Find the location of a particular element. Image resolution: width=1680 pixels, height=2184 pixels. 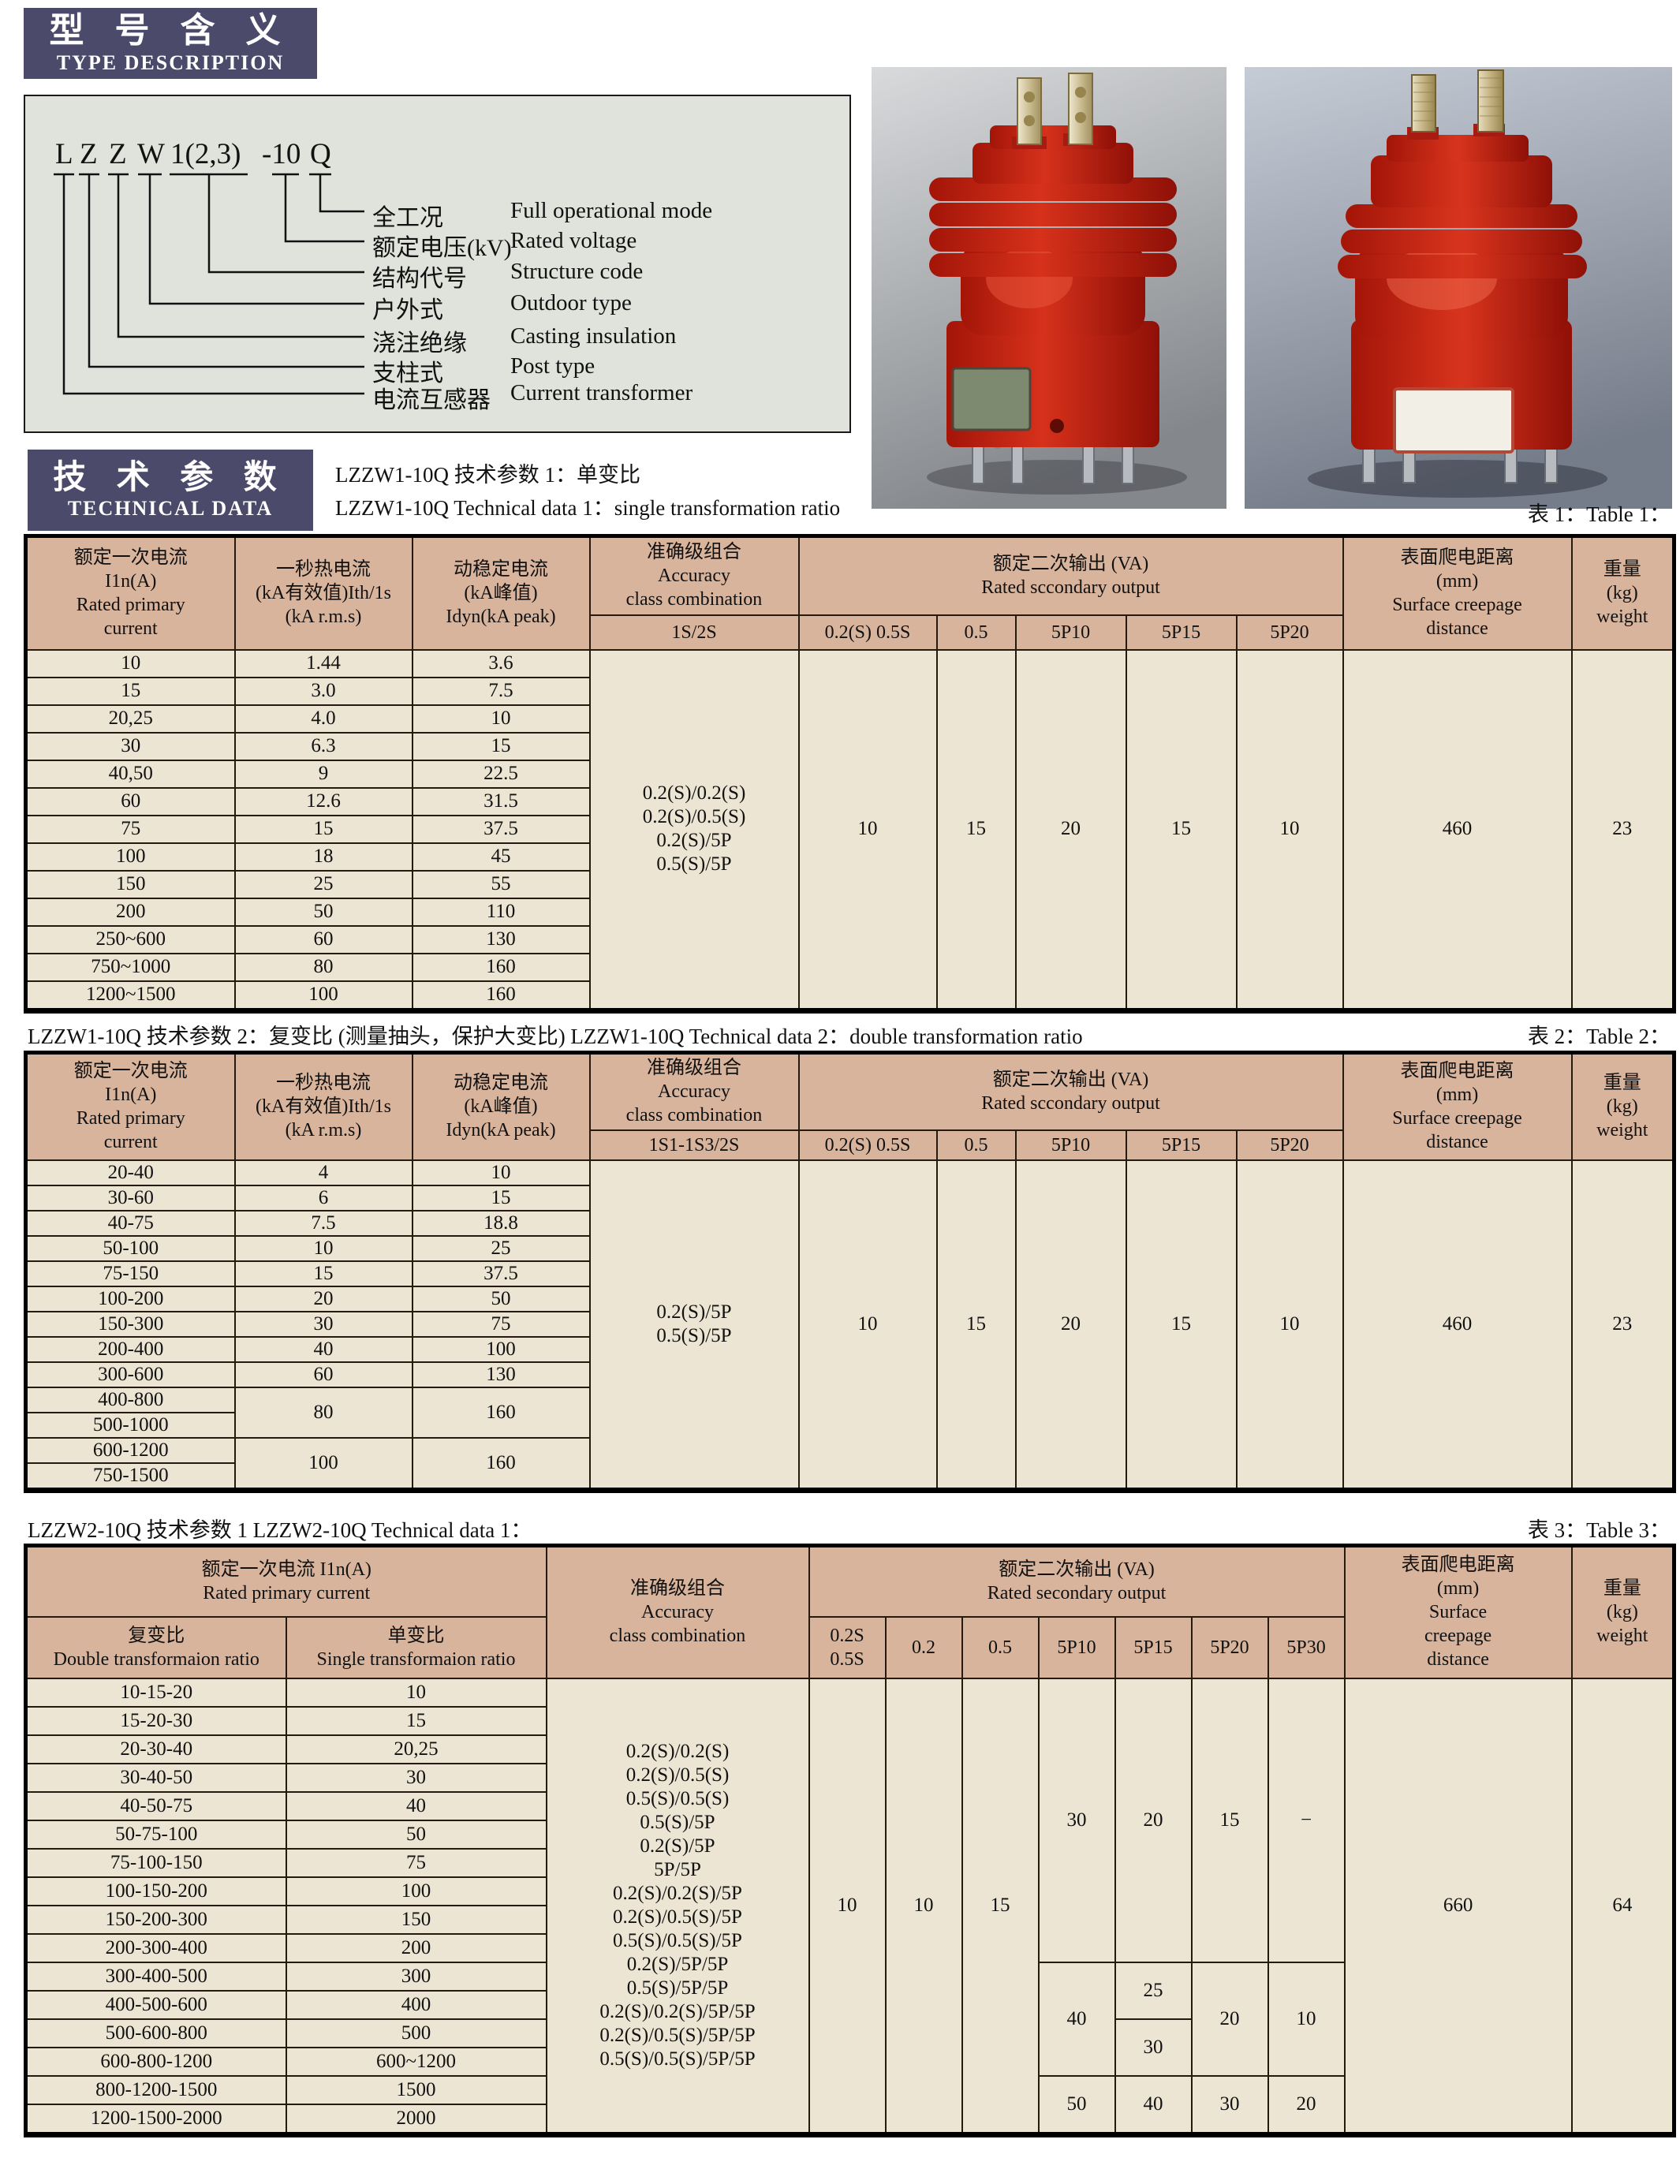

table-row: 15-20-30 15 is located at coordinates (849, 1720).